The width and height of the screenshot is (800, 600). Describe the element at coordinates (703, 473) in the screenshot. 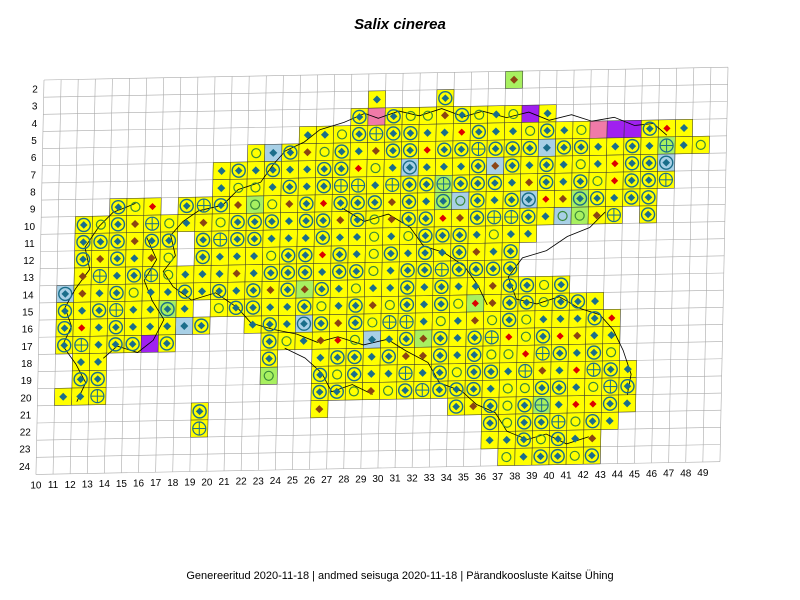

I see `column-label: 49` at that location.